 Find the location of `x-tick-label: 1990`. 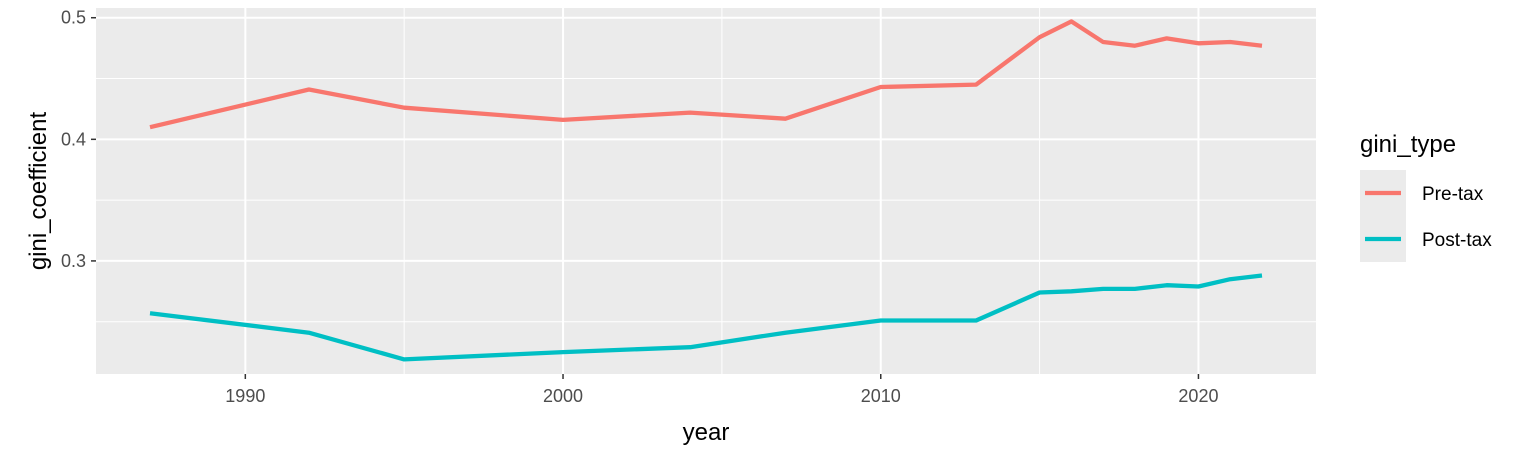

x-tick-label: 1990 is located at coordinates (245, 396).